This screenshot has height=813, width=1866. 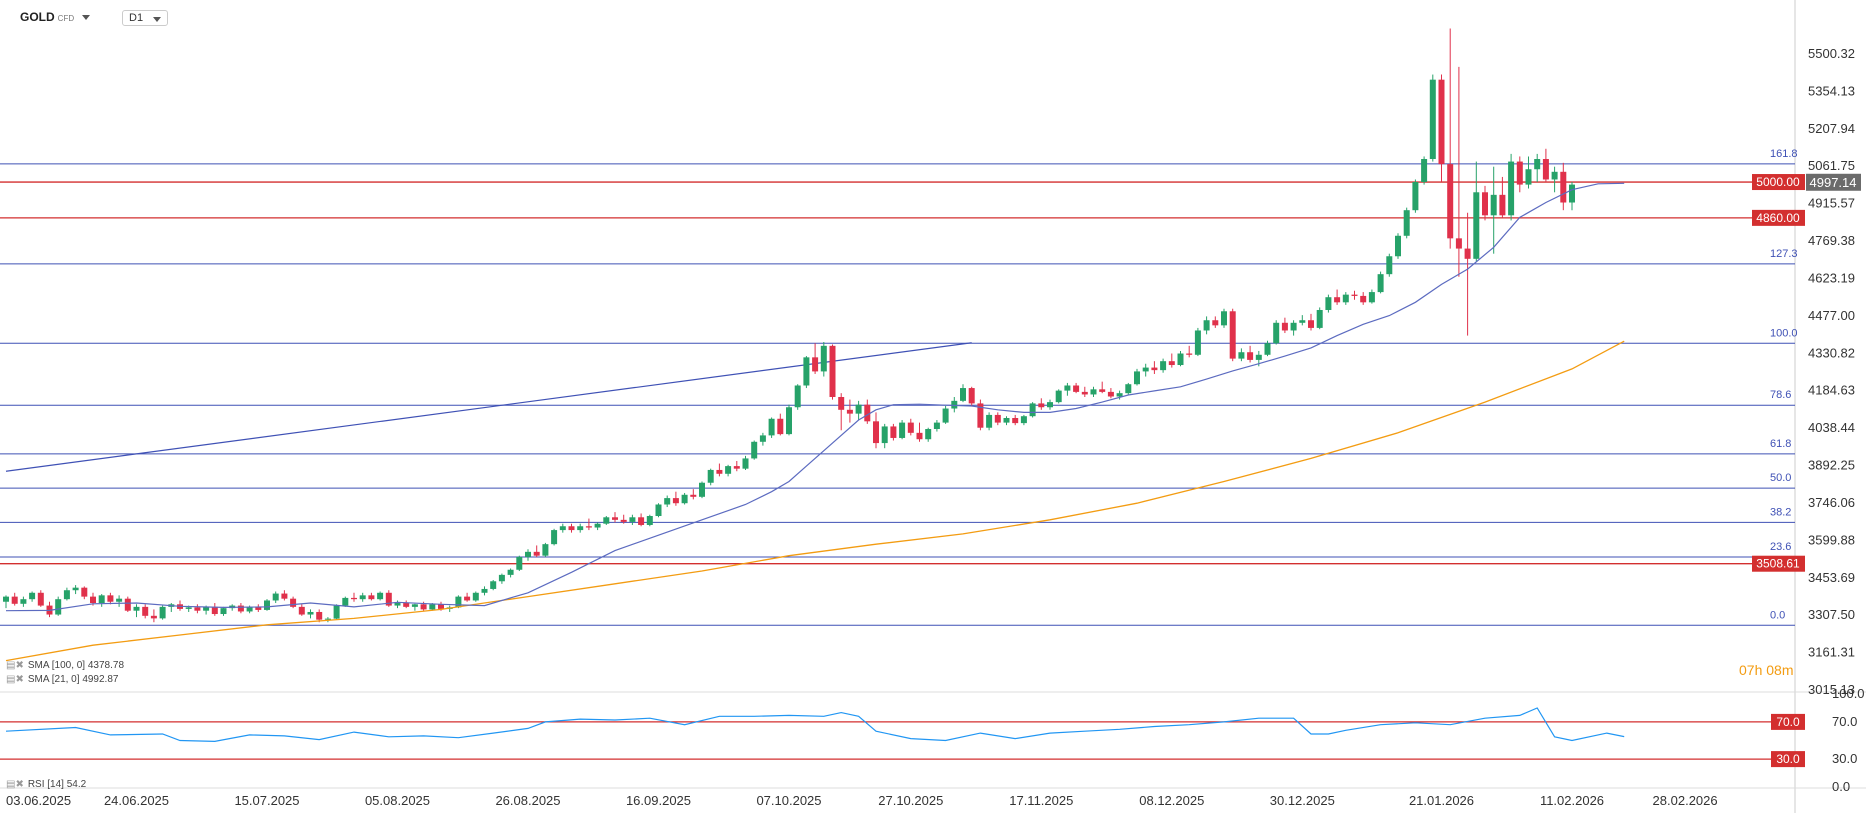 What do you see at coordinates (1831, 128) in the screenshot?
I see `price-tick-label: 5207.94` at bounding box center [1831, 128].